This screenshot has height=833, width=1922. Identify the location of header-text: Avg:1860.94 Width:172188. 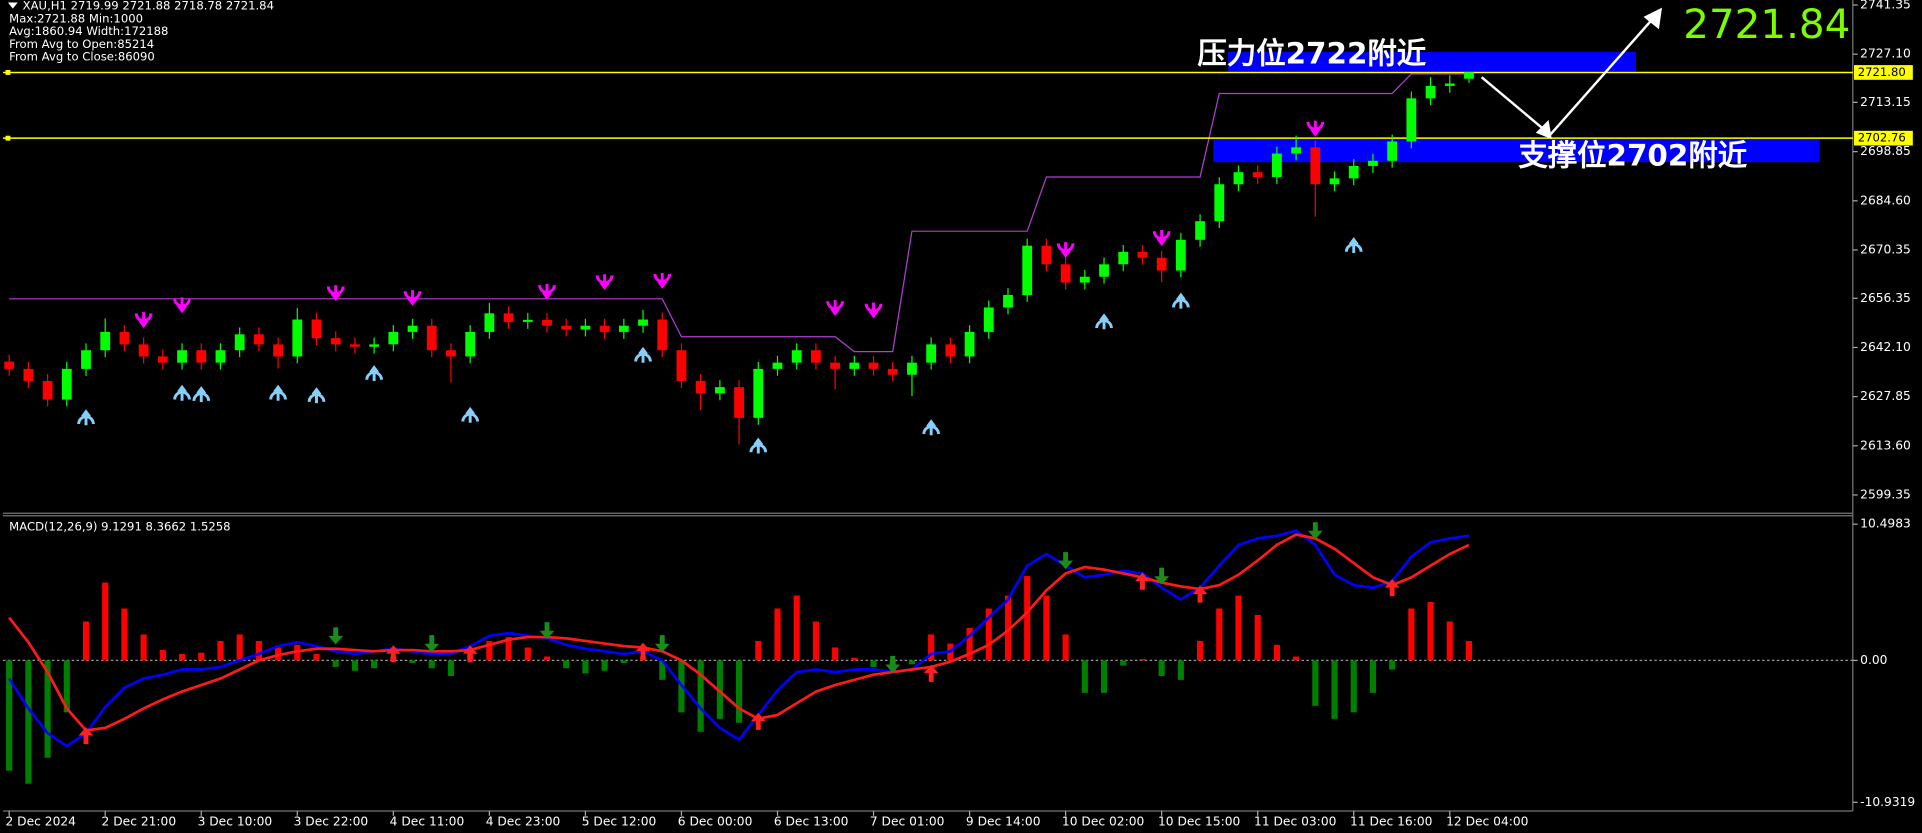
(88, 31).